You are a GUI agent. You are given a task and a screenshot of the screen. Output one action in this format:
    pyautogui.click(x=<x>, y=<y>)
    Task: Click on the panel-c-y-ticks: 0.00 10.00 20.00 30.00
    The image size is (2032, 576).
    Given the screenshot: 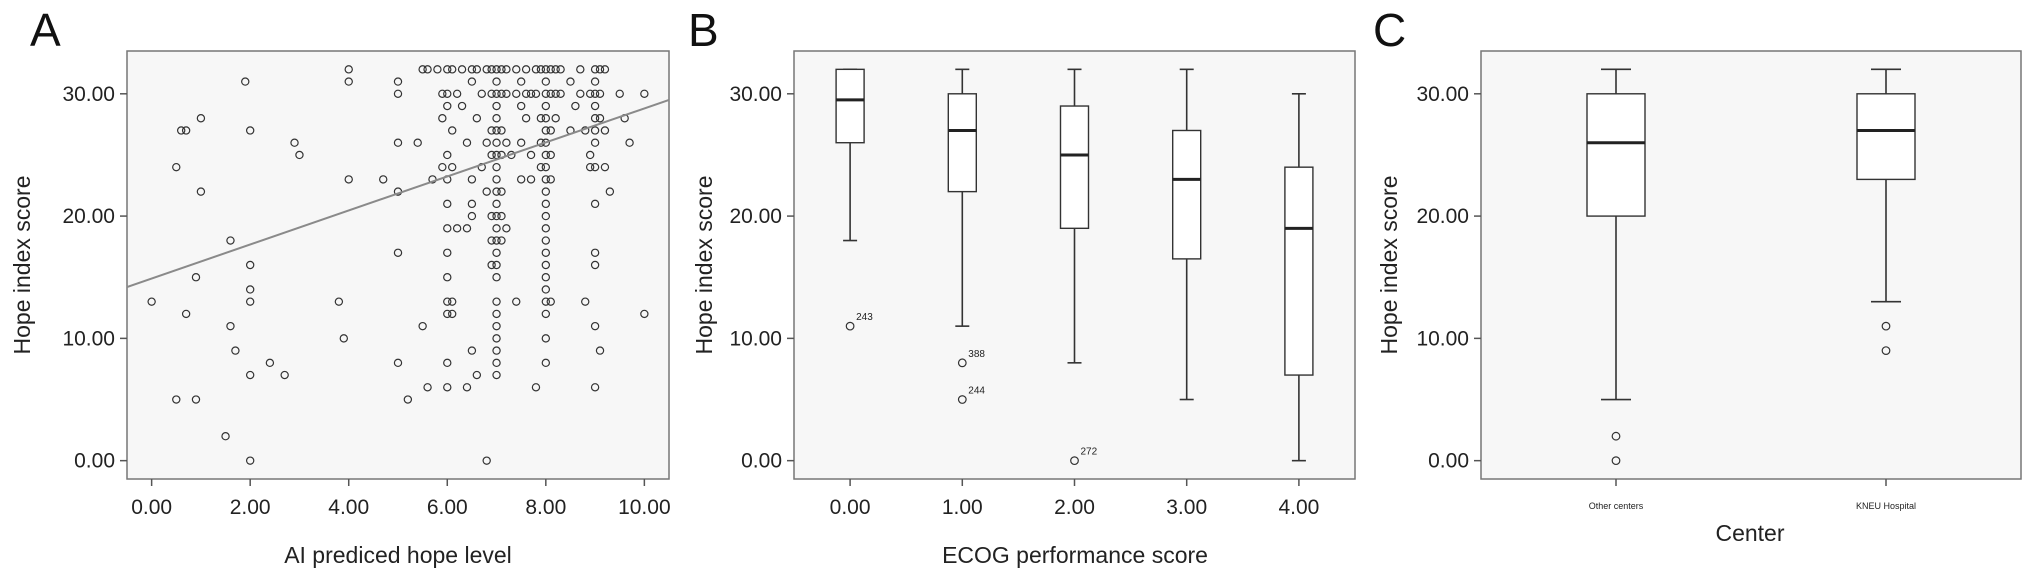 What is the action you would take?
    pyautogui.click(x=1448, y=278)
    